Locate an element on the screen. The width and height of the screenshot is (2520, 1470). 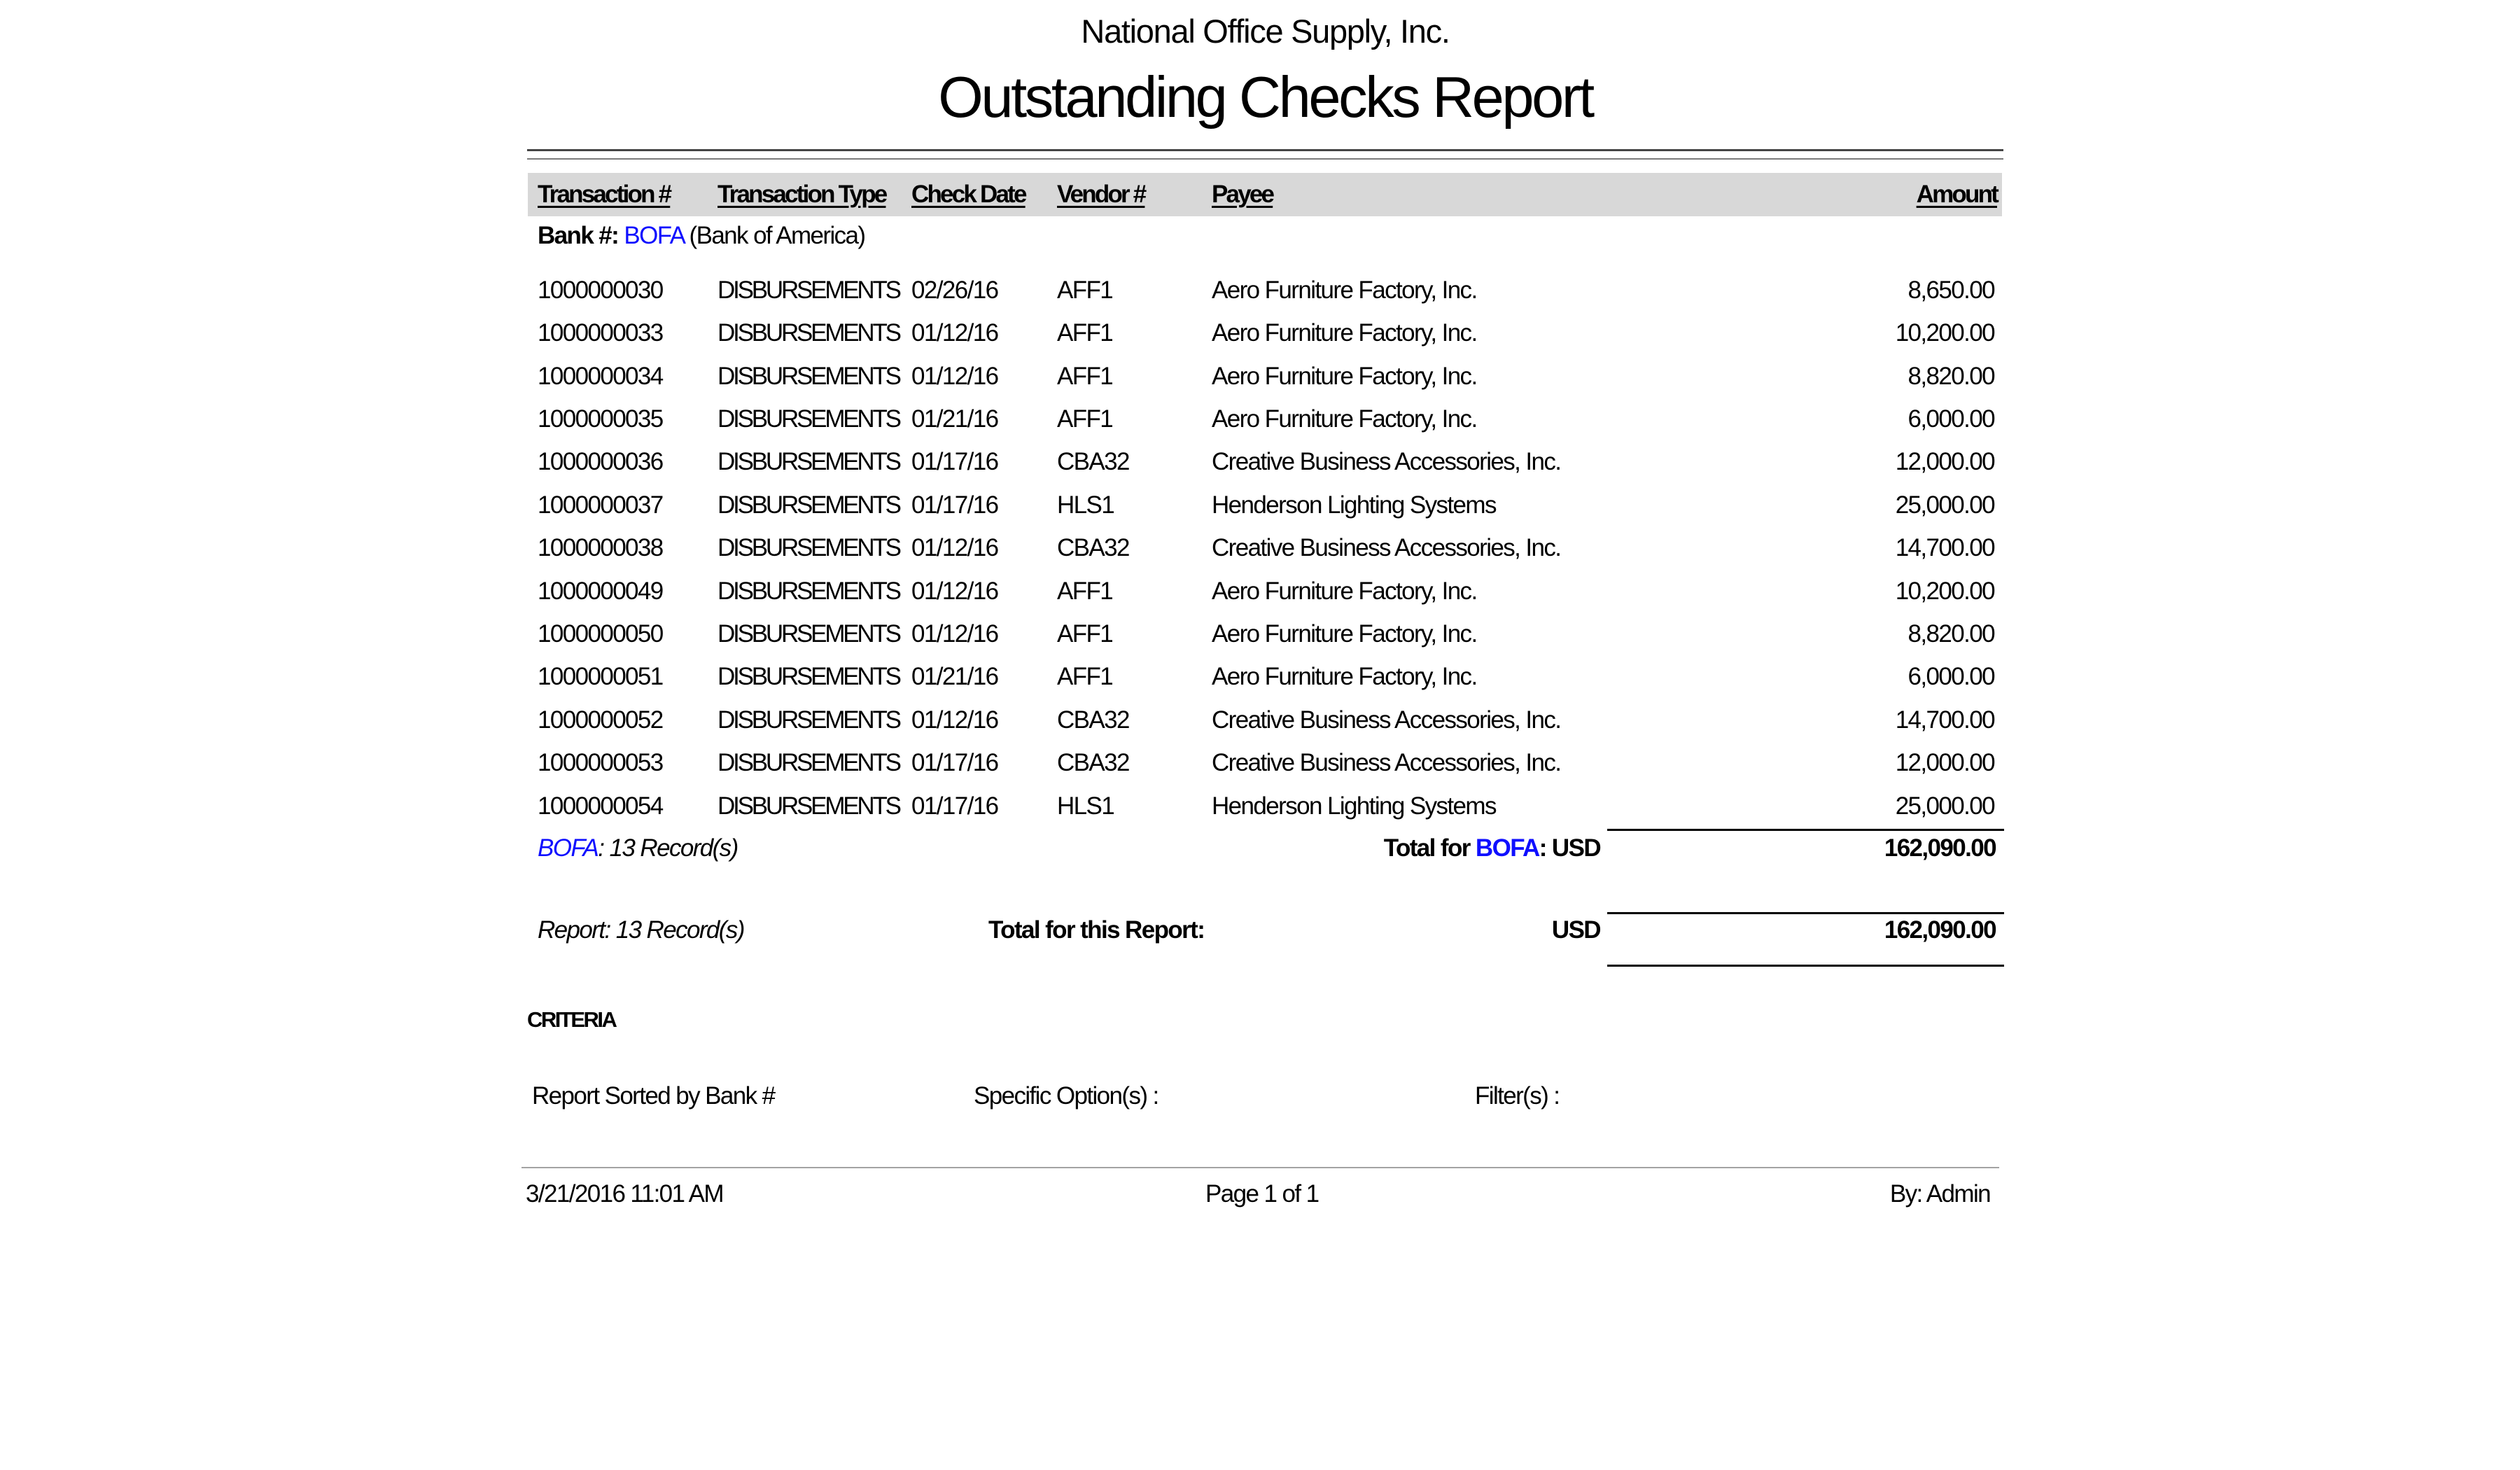
group-record-count-rest: : 13 Record(s) is located at coordinates (668, 848).